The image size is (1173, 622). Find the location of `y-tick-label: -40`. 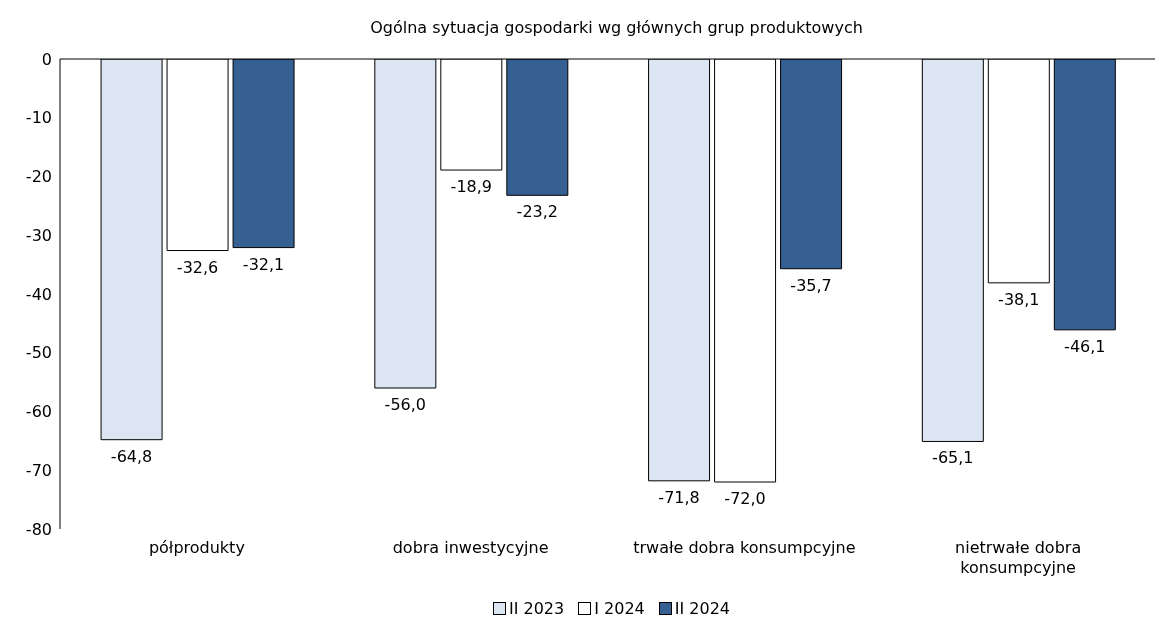

y-tick-label: -40 is located at coordinates (38, 294).